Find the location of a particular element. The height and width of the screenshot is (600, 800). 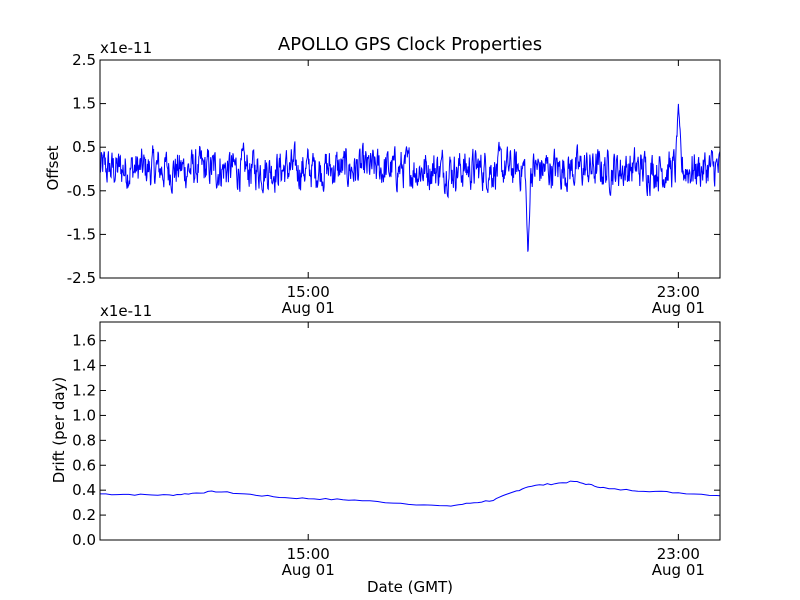

chart-title: APOLLO GPS Clock Properties is located at coordinates (410, 44).